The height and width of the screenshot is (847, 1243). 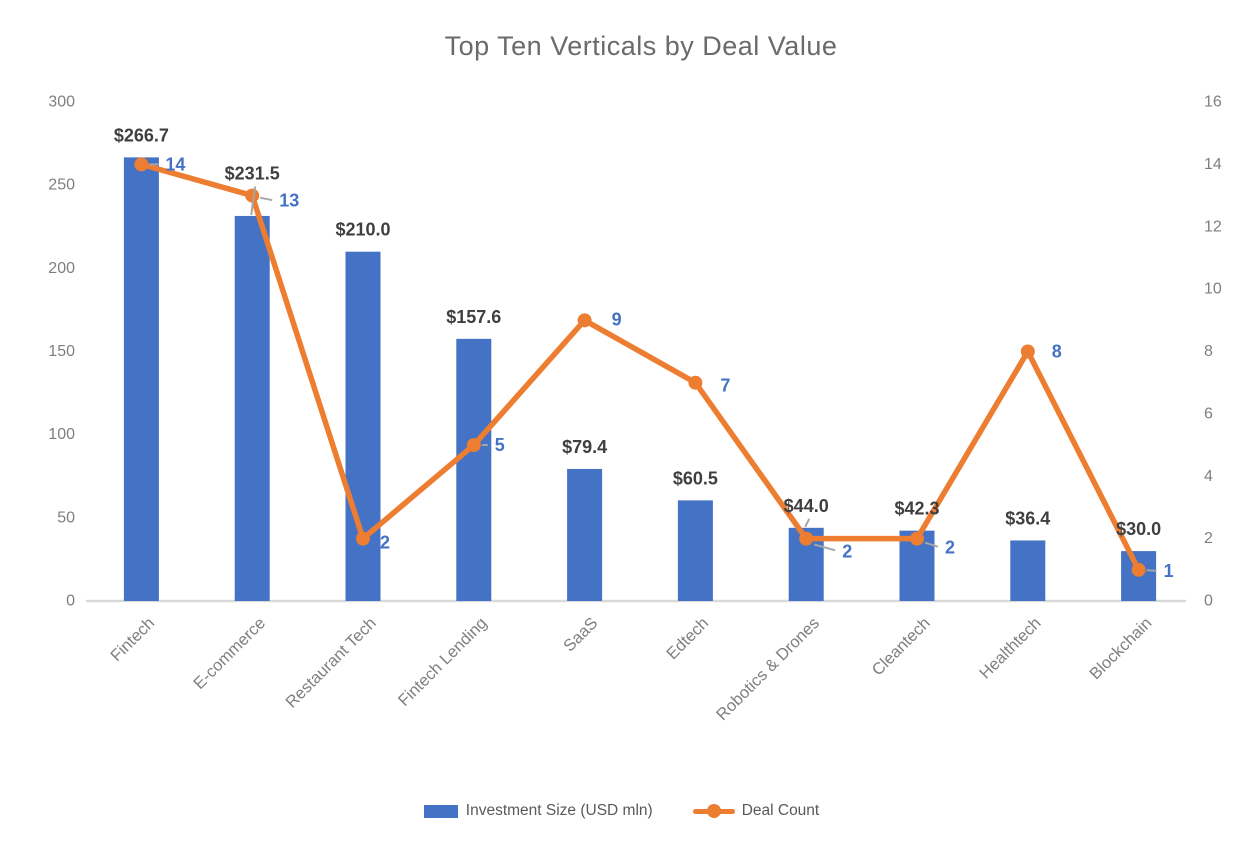 What do you see at coordinates (443, 662) in the screenshot?
I see `category-label-fintech-lending: Fintech Lending` at bounding box center [443, 662].